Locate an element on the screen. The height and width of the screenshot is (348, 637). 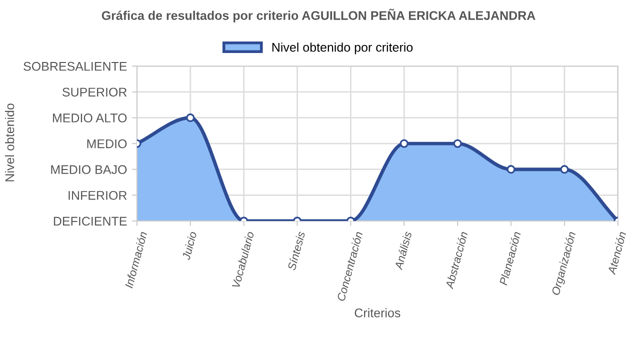
x-tick-label: Análisis is located at coordinates (403, 250).